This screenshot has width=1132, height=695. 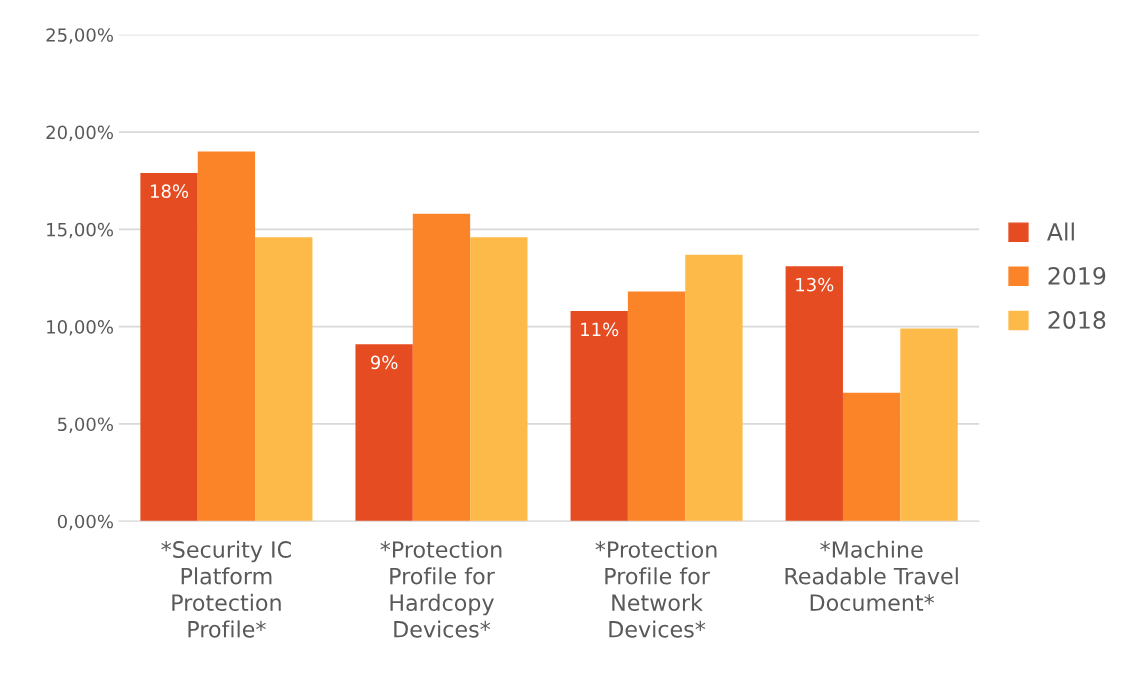 I want to click on y-tick-label: 5,00%, so click(x=85, y=425).